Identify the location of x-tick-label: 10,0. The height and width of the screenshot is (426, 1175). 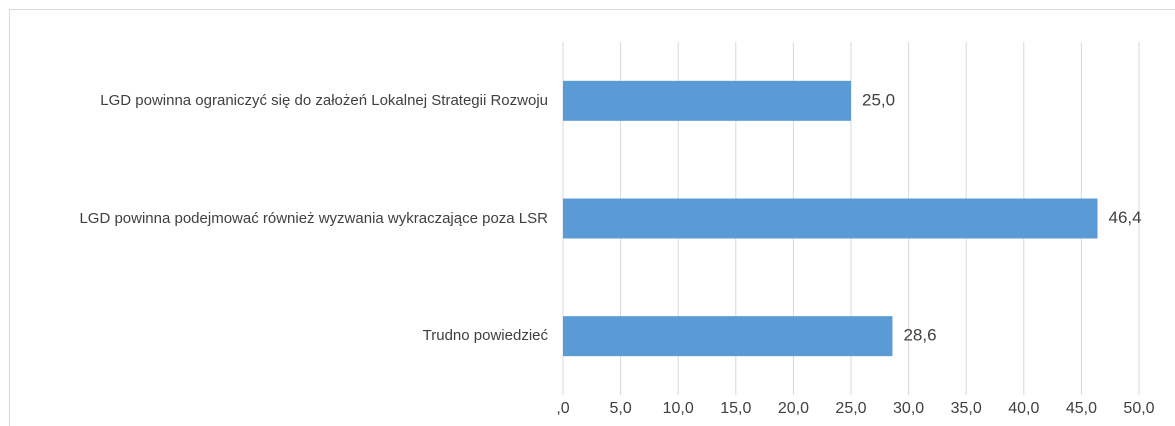
(678, 408).